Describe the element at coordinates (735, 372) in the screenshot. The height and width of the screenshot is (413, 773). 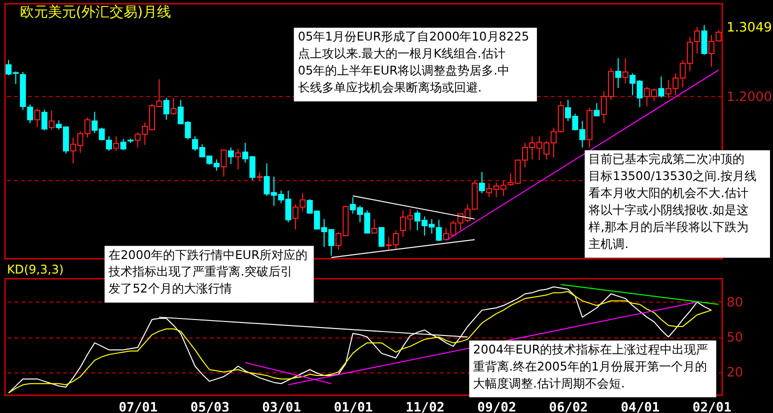
I see `y-tick-label: 20` at that location.